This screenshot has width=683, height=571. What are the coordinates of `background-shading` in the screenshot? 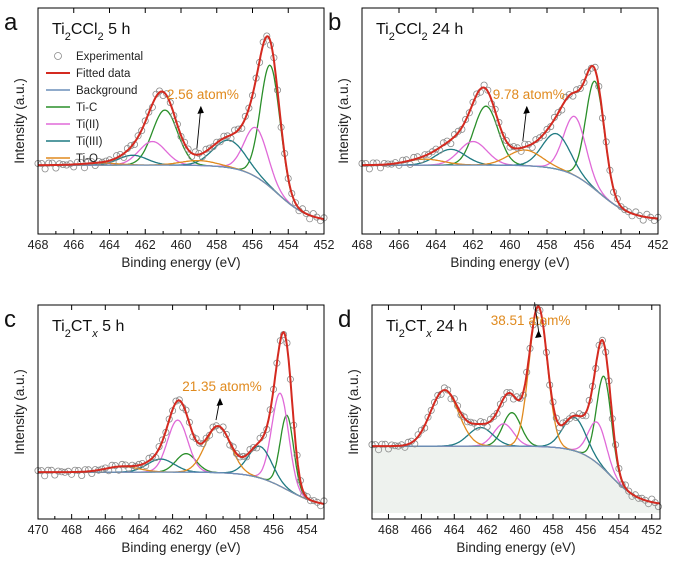 It's located at (516, 479).